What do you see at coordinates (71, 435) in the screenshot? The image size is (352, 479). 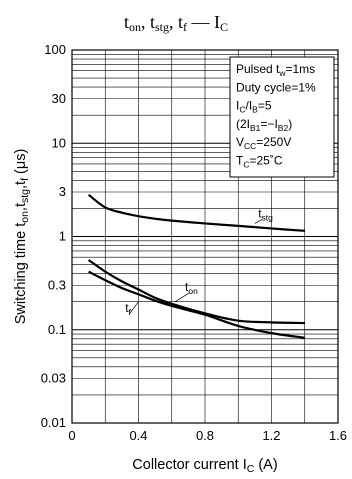 I see `x-tick-label: 0` at bounding box center [71, 435].